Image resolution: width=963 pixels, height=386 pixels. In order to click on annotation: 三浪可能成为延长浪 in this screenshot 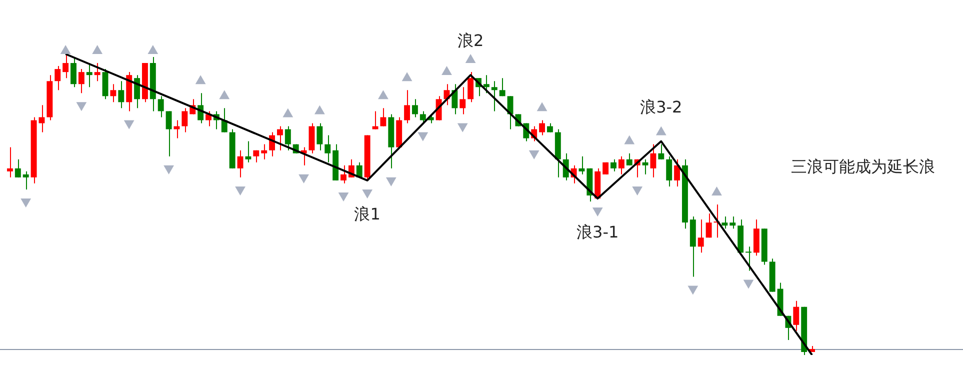, I will do `click(863, 166)`.